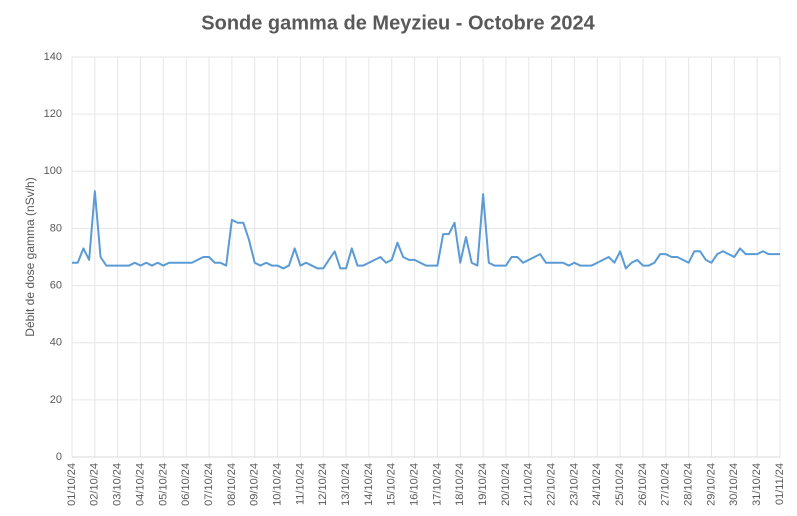  What do you see at coordinates (398, 23) in the screenshot?
I see `chart-title: Sonde gamma de Meyzieu - Octobre 2024` at bounding box center [398, 23].